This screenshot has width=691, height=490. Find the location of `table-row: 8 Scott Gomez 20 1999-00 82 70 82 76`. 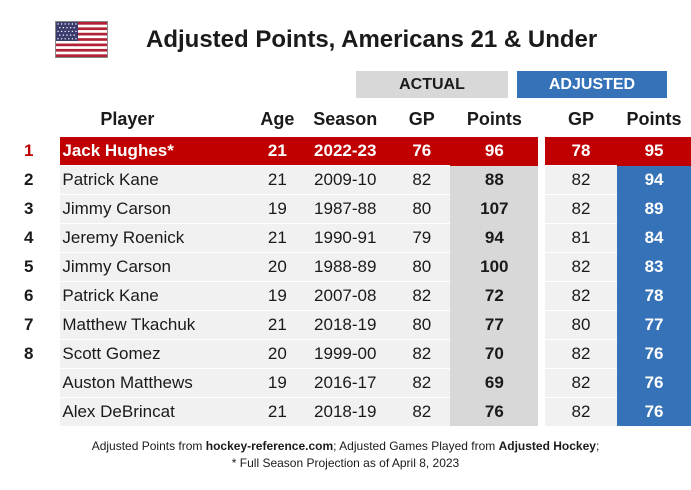

table-row: 8 Scott Gomez 20 1999-00 82 70 82 76 is located at coordinates (354, 354).